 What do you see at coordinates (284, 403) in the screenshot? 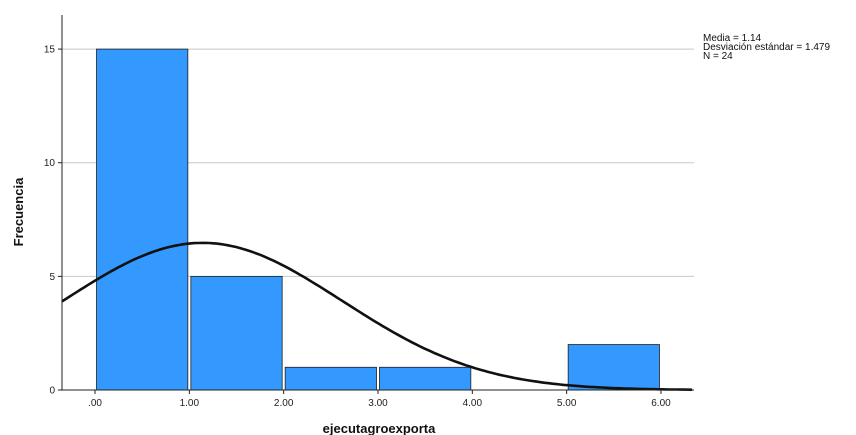
I see `x-tick-label-2: 2.00` at bounding box center [284, 403].